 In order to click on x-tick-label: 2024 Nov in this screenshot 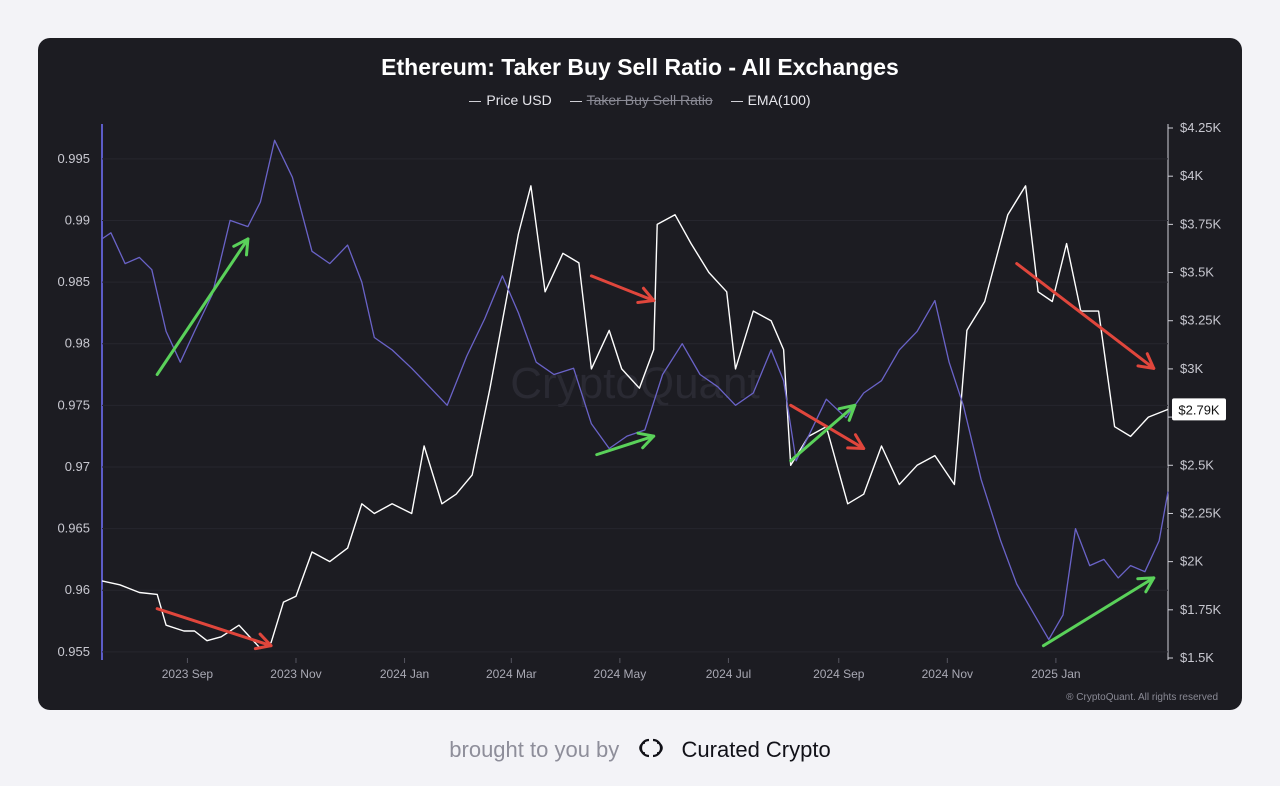, I will do `click(947, 674)`.